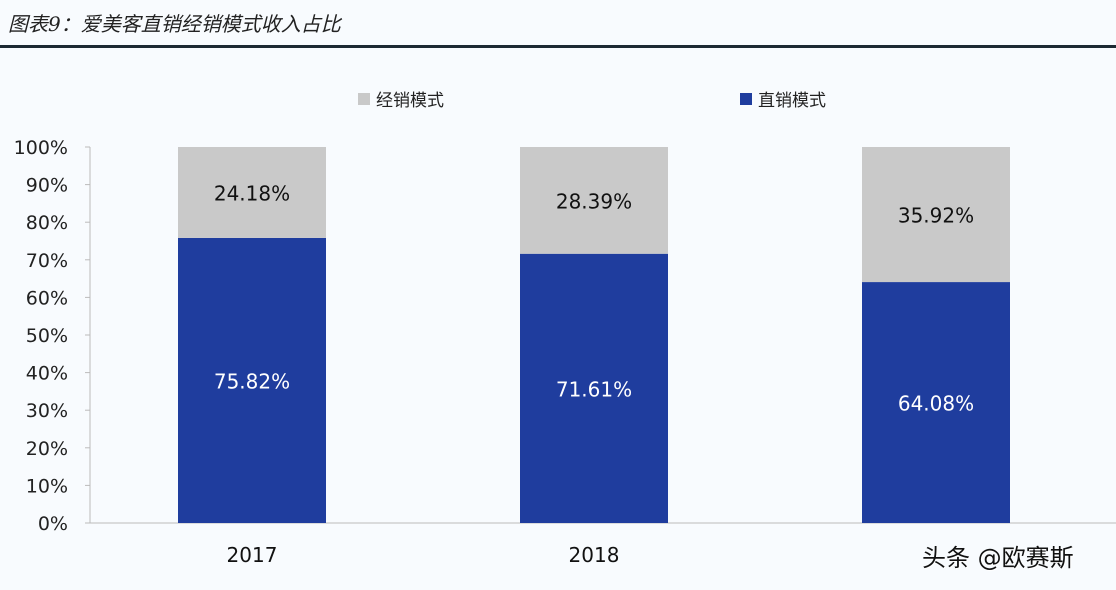 Image resolution: width=1116 pixels, height=590 pixels. Describe the element at coordinates (41, 148) in the screenshot. I see `y-tick-label: 100%` at that location.